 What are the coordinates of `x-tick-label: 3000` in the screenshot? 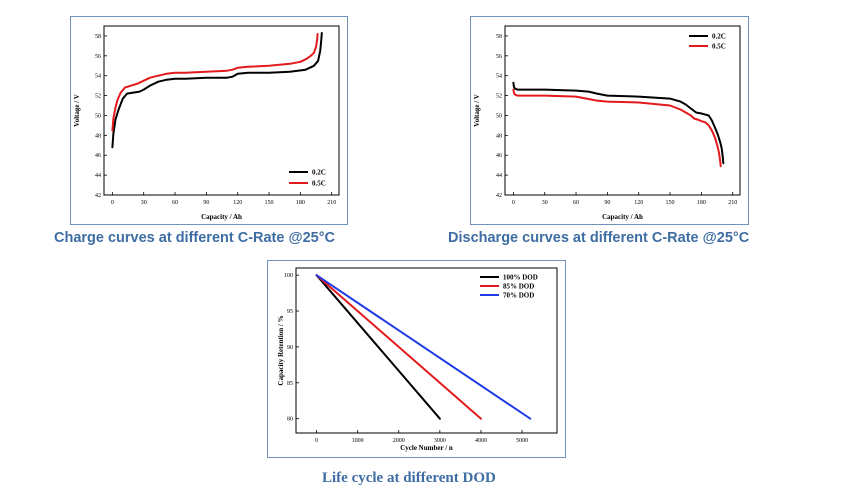 It's located at (440, 441).